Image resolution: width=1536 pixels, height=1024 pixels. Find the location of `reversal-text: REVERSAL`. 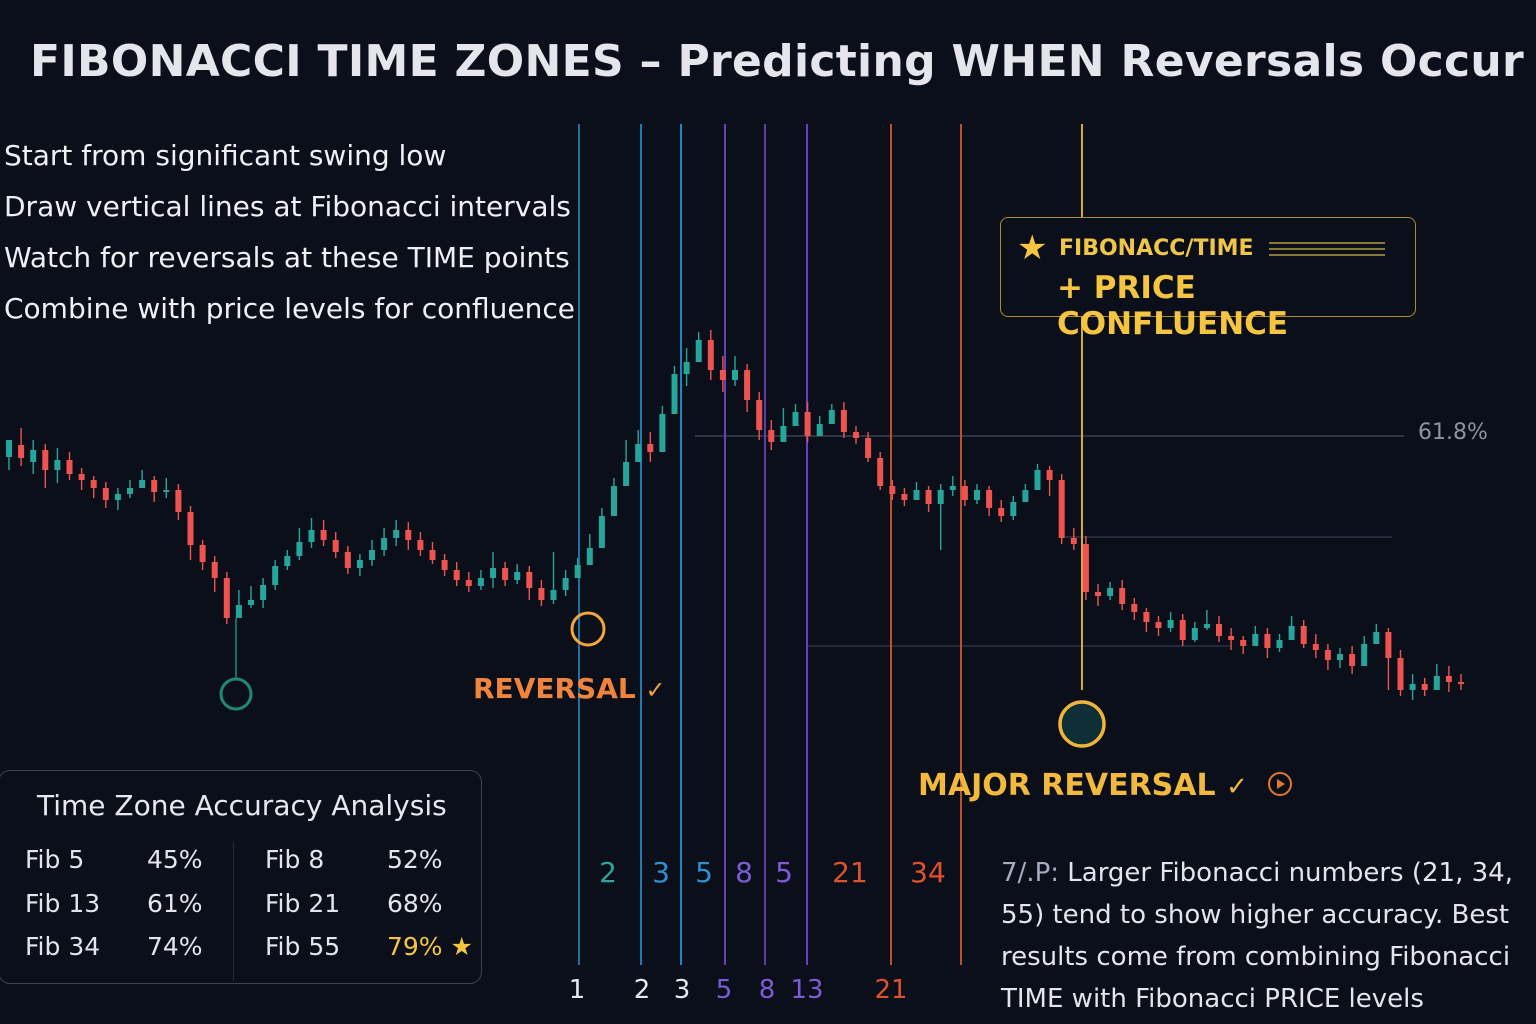

reversal-text: REVERSAL is located at coordinates (554, 688).